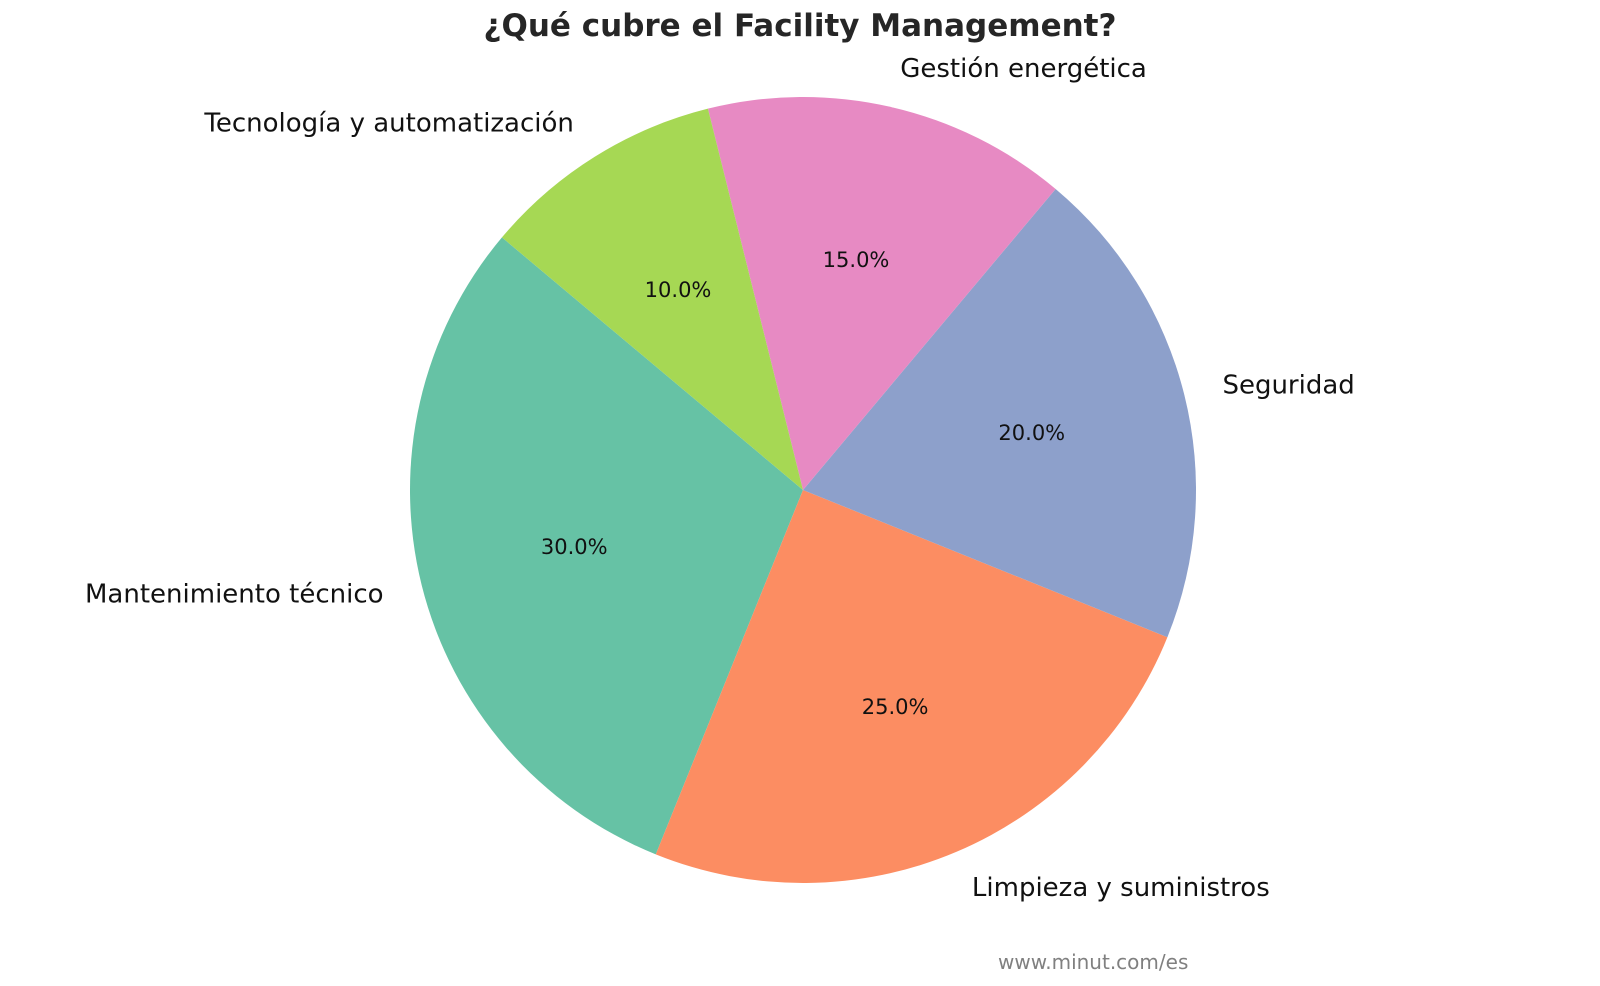 This screenshot has height=986, width=1600. I want to click on slice-label-5: Tecnología y automatización, so click(388, 123).